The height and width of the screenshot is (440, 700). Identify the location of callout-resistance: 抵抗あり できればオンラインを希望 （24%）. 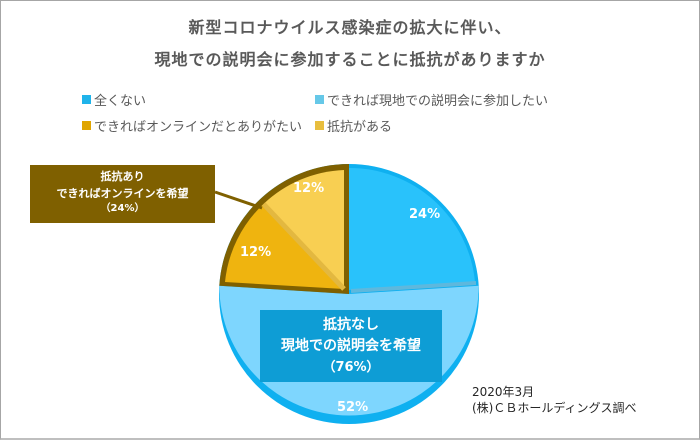
(122, 194).